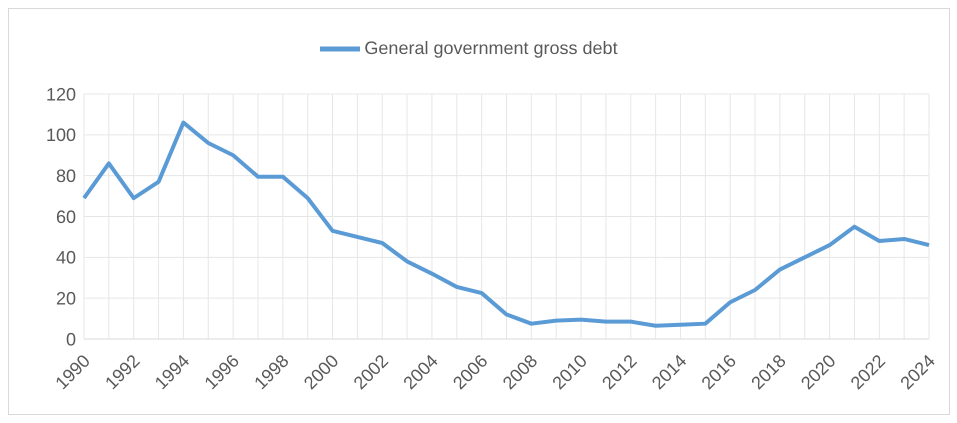 The image size is (957, 423). Describe the element at coordinates (66, 298) in the screenshot. I see `y-tick-label: 20` at that location.